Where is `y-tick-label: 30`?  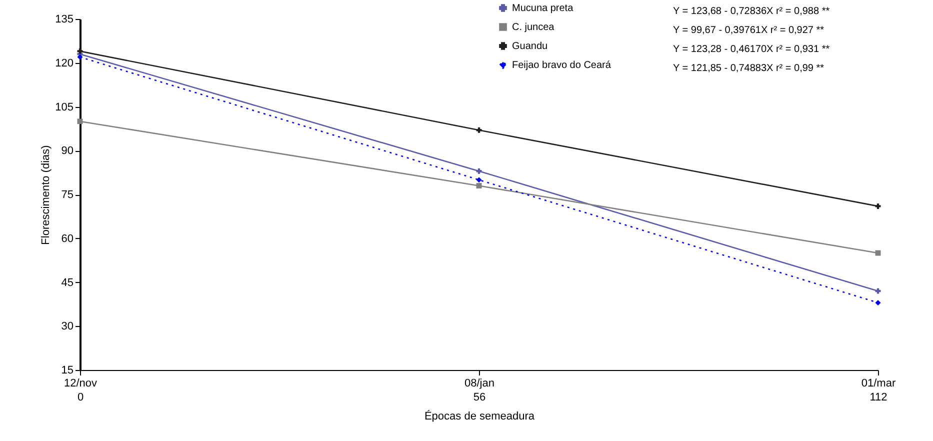
y-tick-label: 30 is located at coordinates (67, 326).